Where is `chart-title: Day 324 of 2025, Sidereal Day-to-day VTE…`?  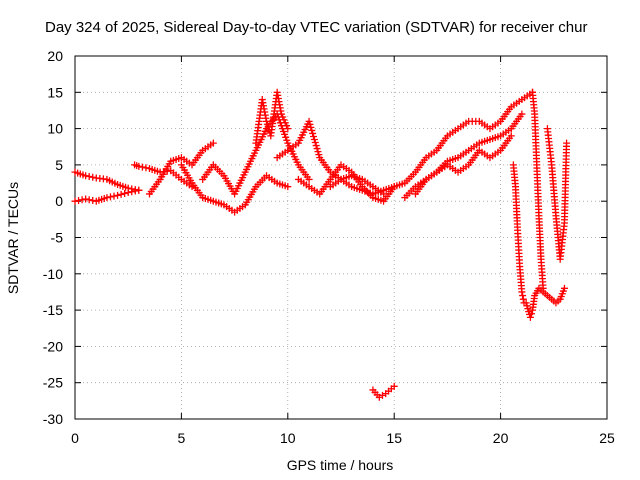 chart-title: Day 324 of 2025, Sidereal Day-to-day VTE… is located at coordinates (316, 27).